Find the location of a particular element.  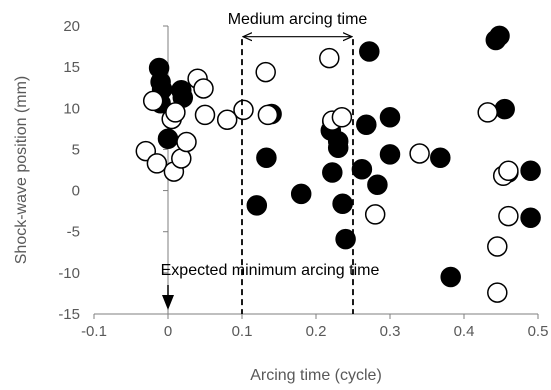

y-tick-label: -15 is located at coordinates (69, 314).